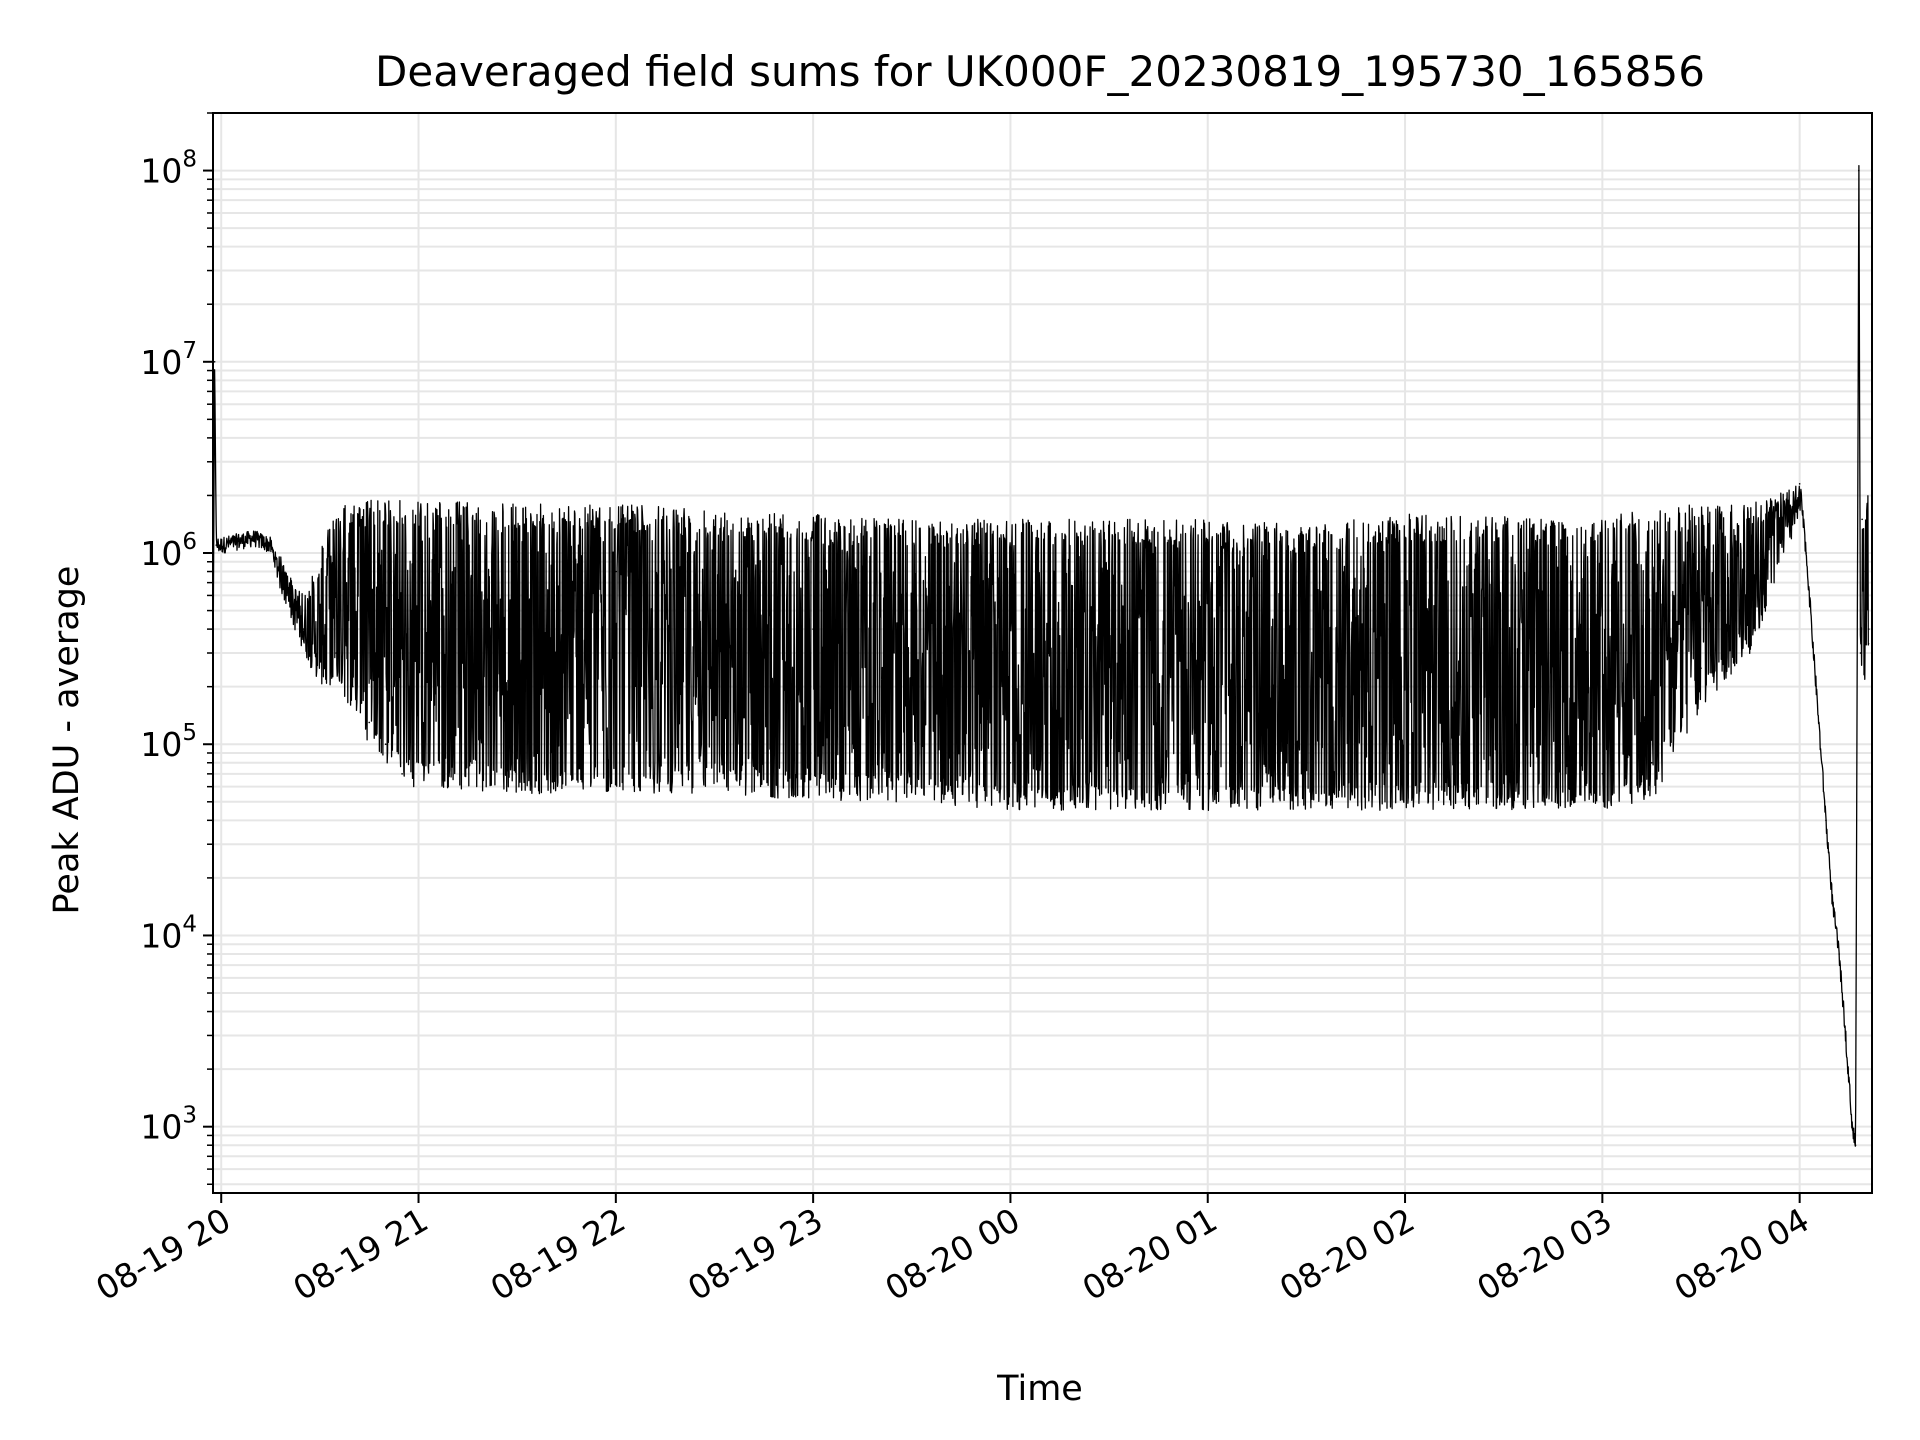  Describe the element at coordinates (168, 169) in the screenshot. I see `y-tick-label: 10⁸` at that location.